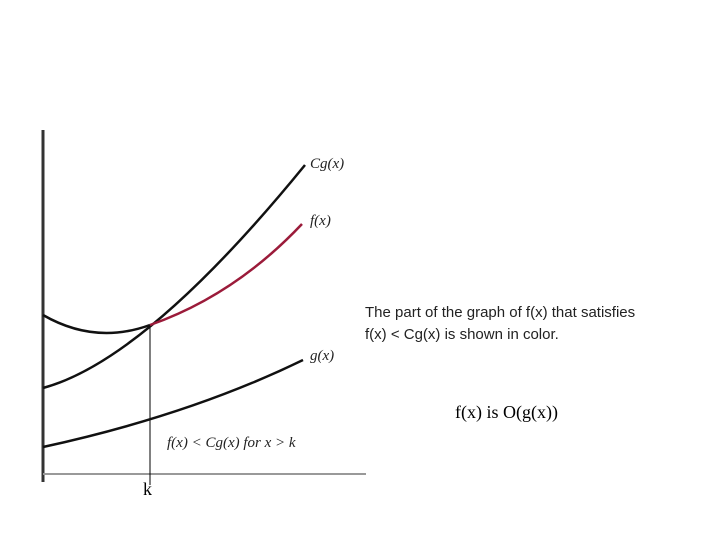  I want to click on caption-line: f(x) < Cg(x) is shown in color., so click(462, 334).